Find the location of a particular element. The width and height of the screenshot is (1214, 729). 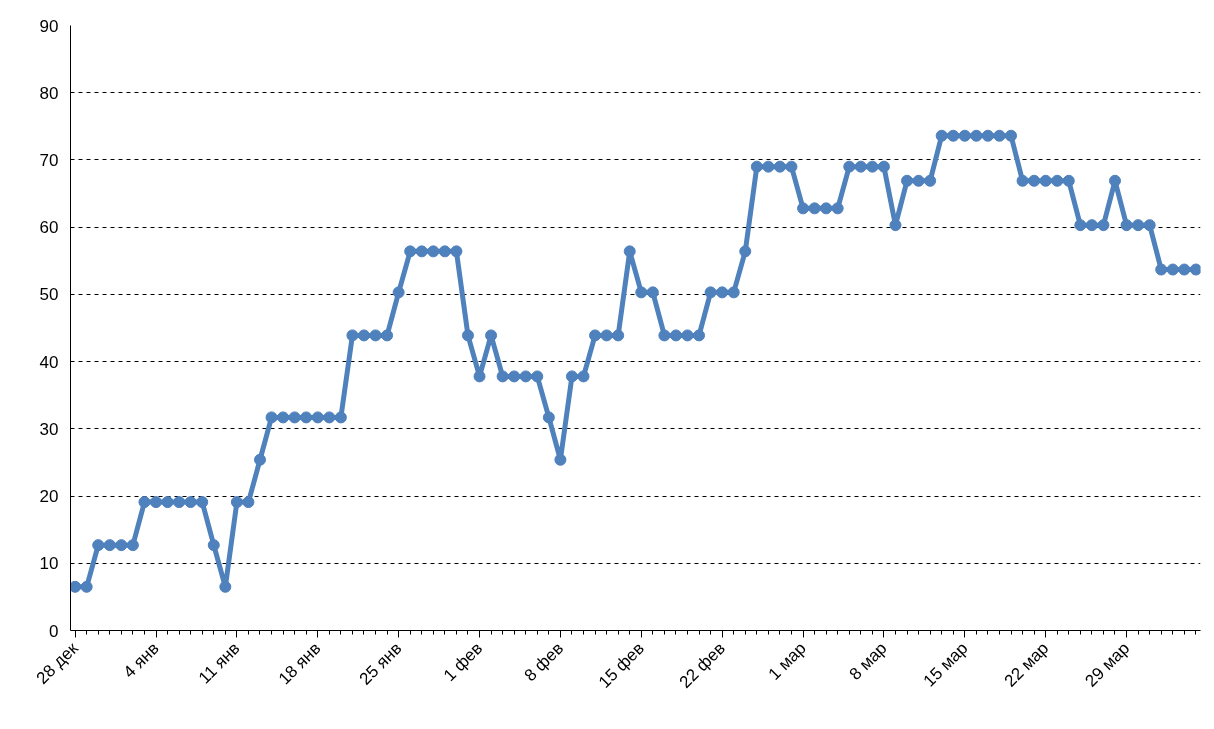

y-tick-label: 0 is located at coordinates (54, 631).